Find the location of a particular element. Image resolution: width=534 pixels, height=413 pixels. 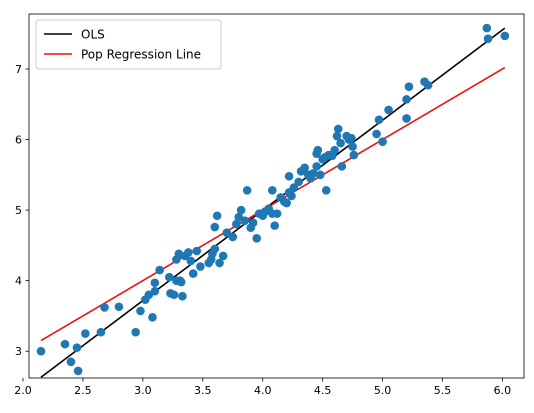

y-tick-label-2: 5 is located at coordinates (18, 210).